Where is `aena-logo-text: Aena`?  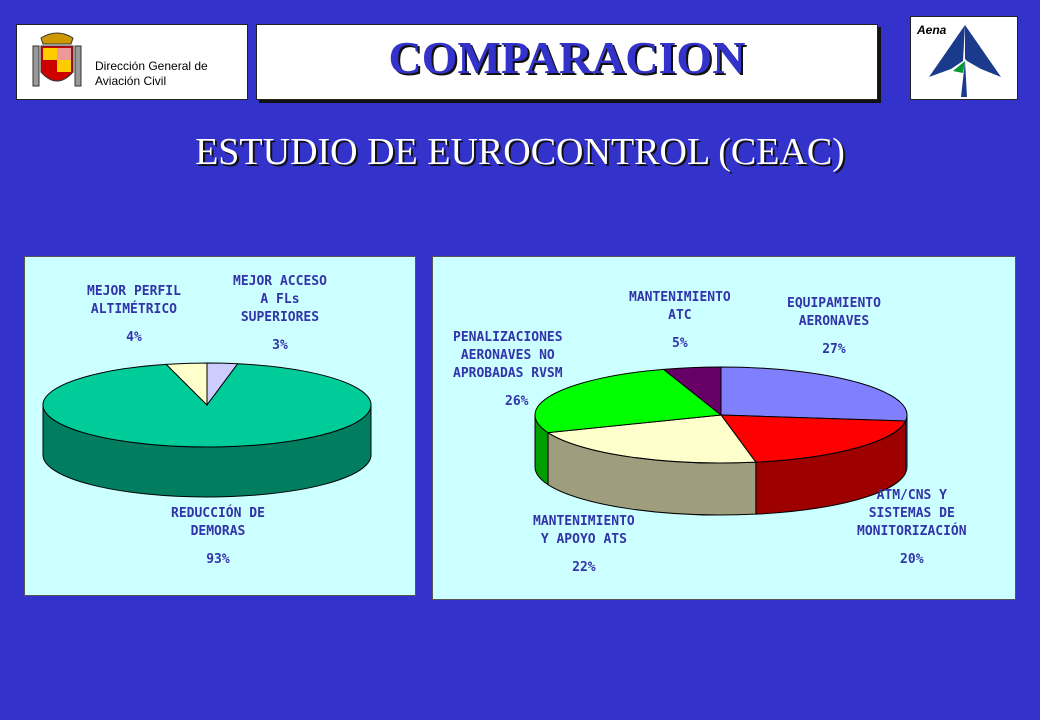
aena-logo-text: Aena is located at coordinates (932, 30).